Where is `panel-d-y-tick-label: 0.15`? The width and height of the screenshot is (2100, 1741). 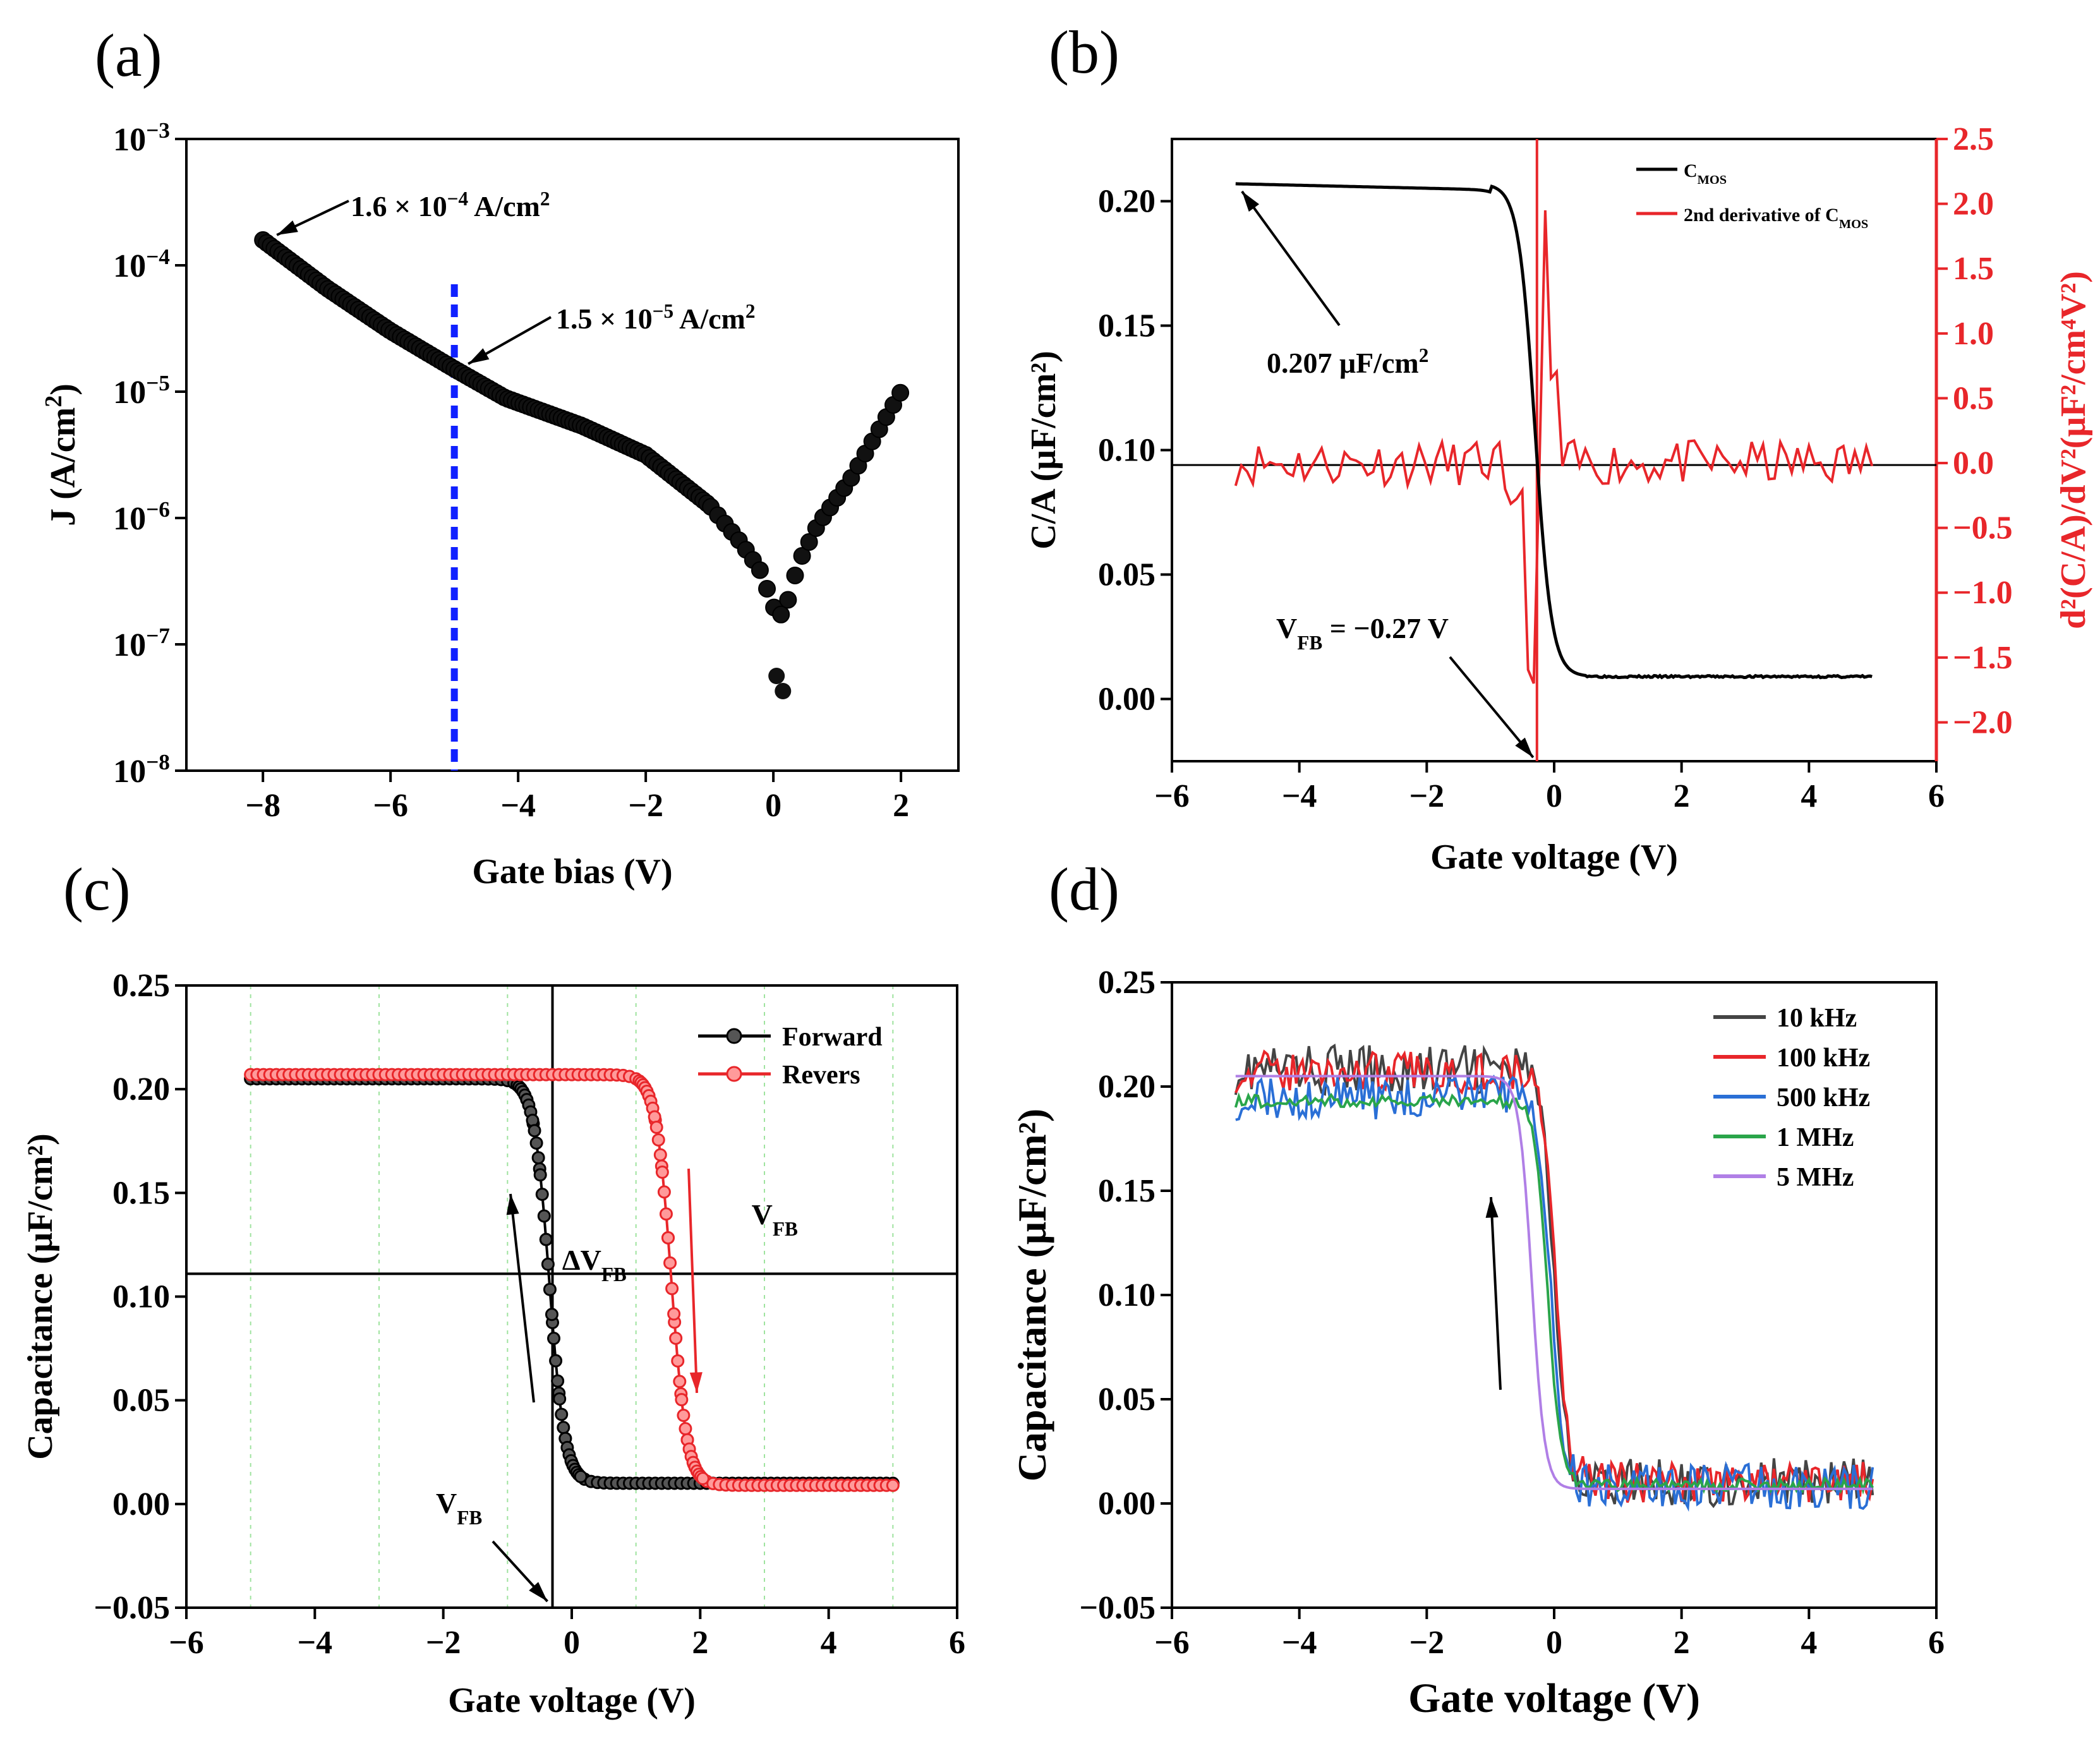 panel-d-y-tick-label: 0.15 is located at coordinates (1127, 1191).